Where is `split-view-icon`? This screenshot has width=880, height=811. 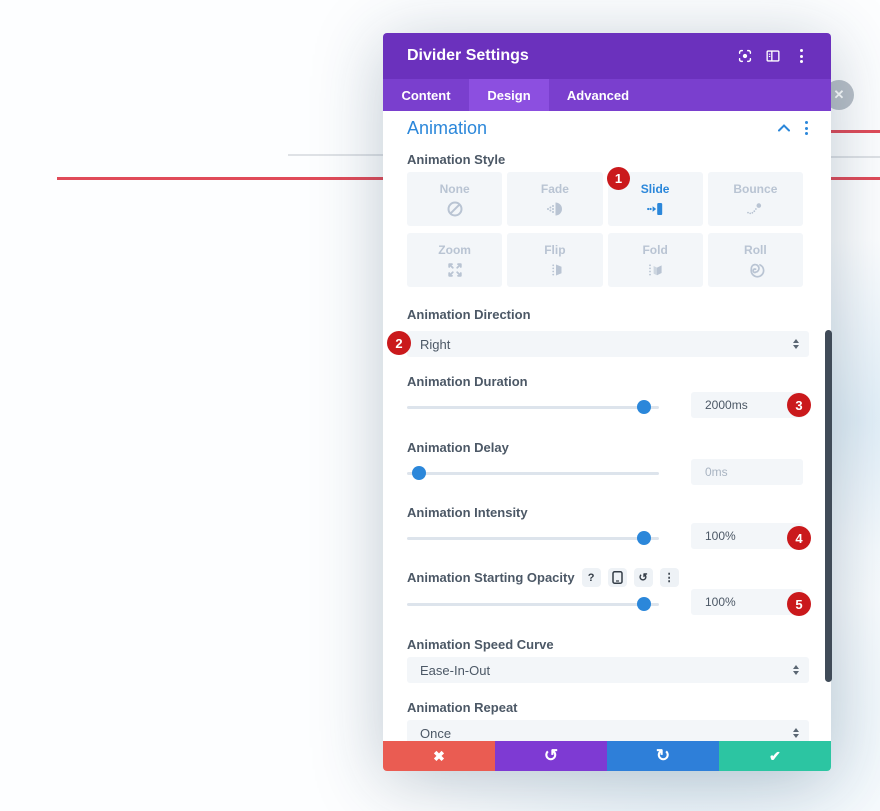
split-view-icon is located at coordinates (773, 56).